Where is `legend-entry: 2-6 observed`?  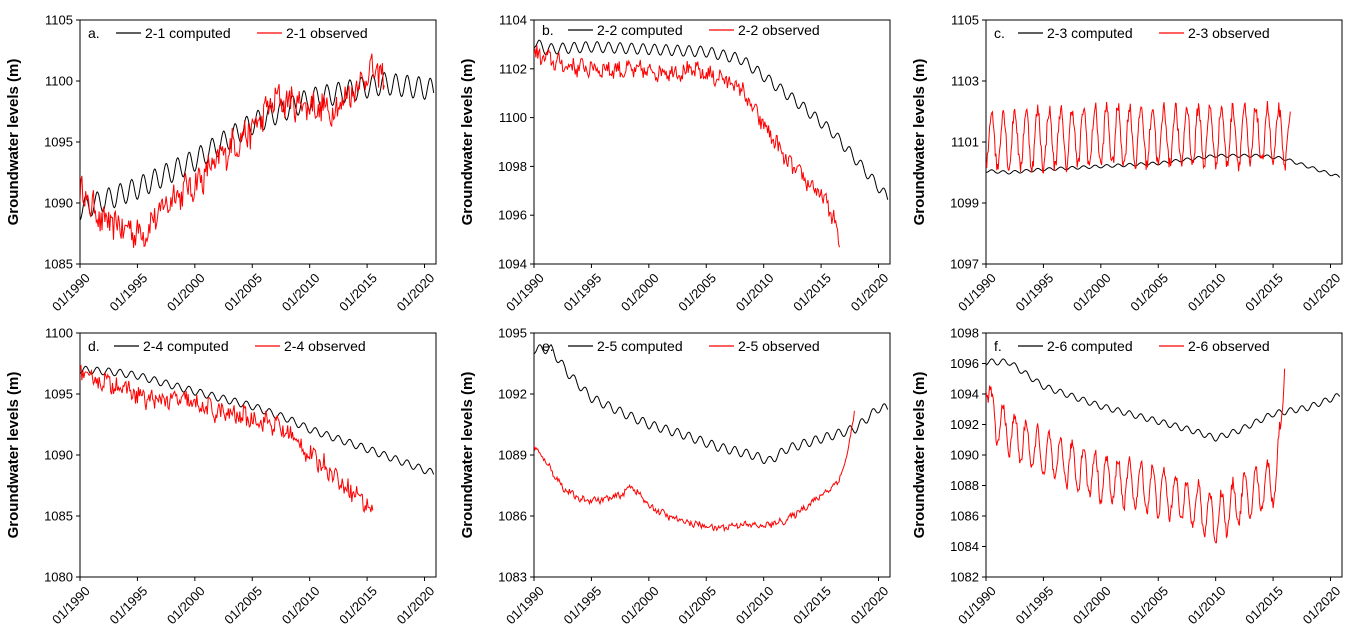
legend-entry: 2-6 observed is located at coordinates (1229, 346).